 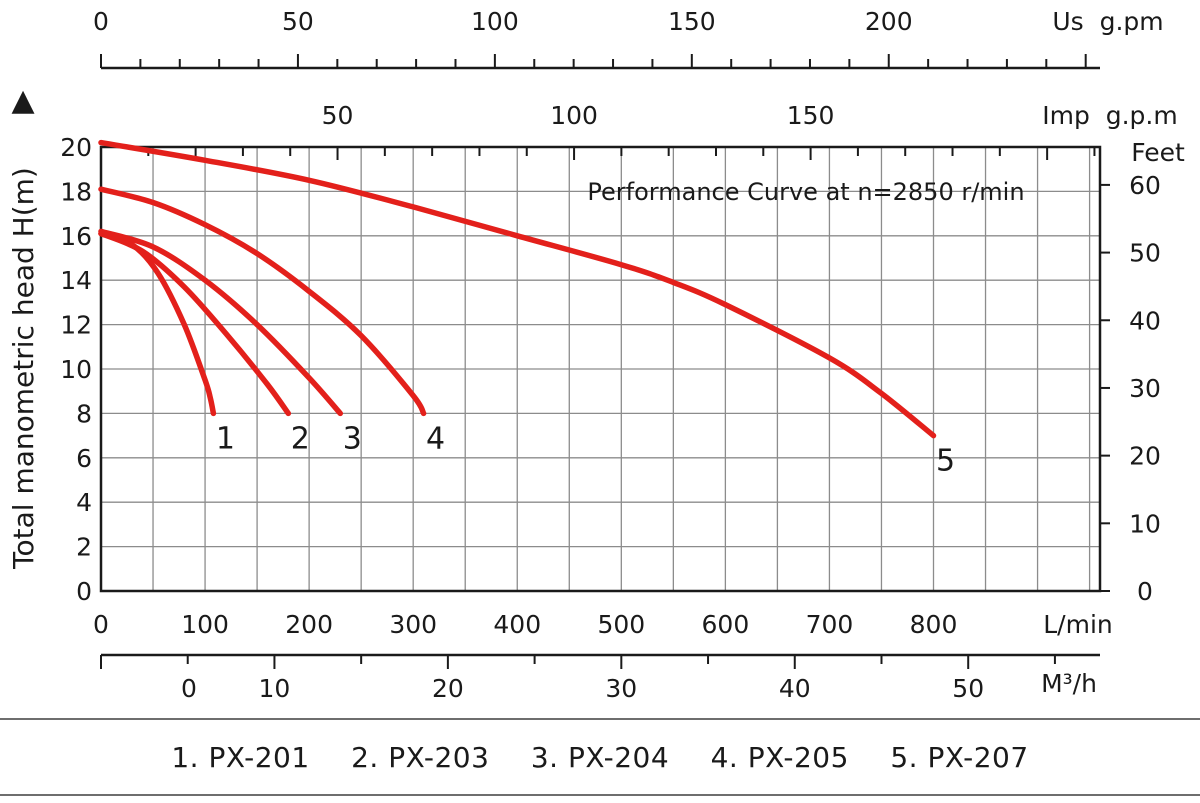 I want to click on series-label-4: 4, so click(x=435, y=438).